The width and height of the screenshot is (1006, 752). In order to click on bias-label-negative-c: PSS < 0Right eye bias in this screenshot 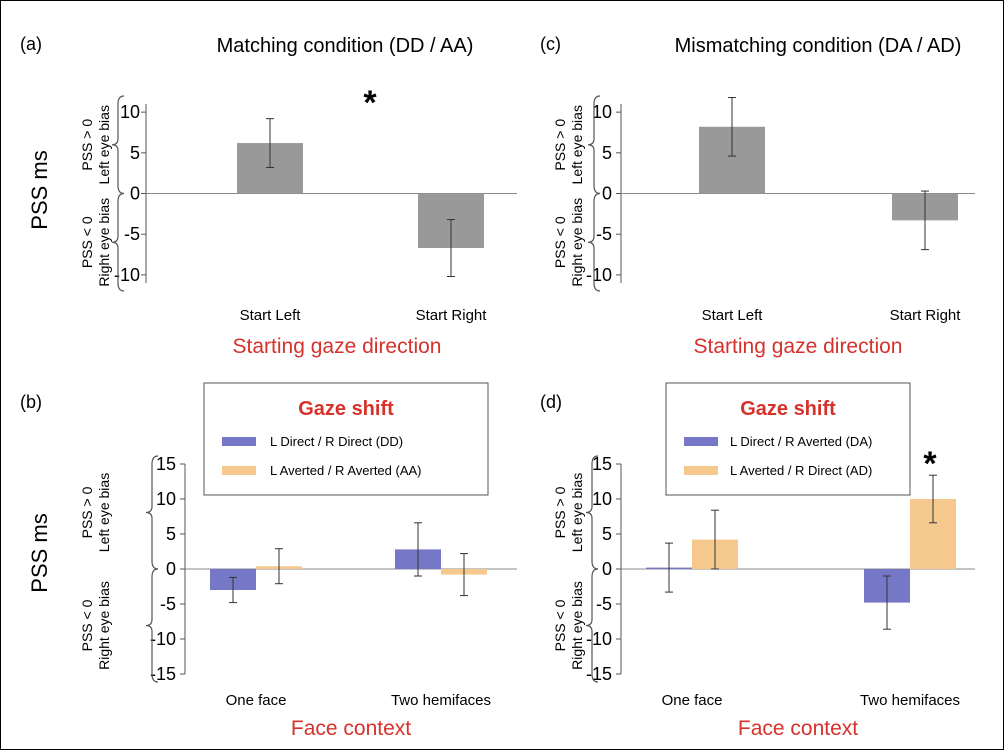, I will do `click(568, 242)`.